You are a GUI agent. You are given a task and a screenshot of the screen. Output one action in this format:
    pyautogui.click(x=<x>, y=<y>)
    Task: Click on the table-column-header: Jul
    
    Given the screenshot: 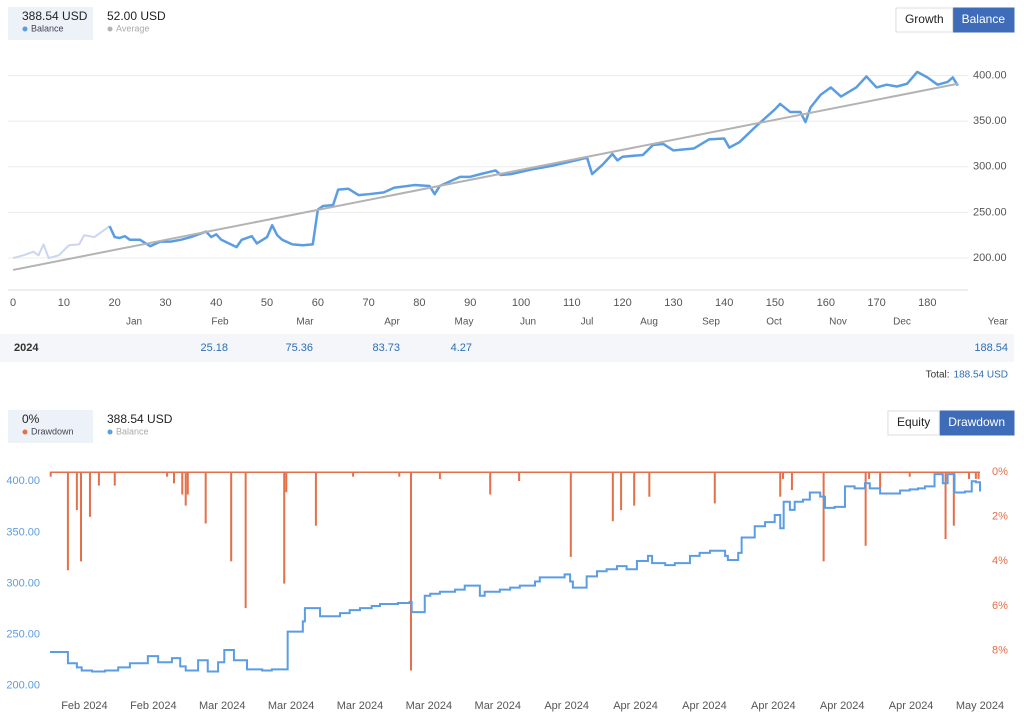 What is the action you would take?
    pyautogui.click(x=587, y=322)
    